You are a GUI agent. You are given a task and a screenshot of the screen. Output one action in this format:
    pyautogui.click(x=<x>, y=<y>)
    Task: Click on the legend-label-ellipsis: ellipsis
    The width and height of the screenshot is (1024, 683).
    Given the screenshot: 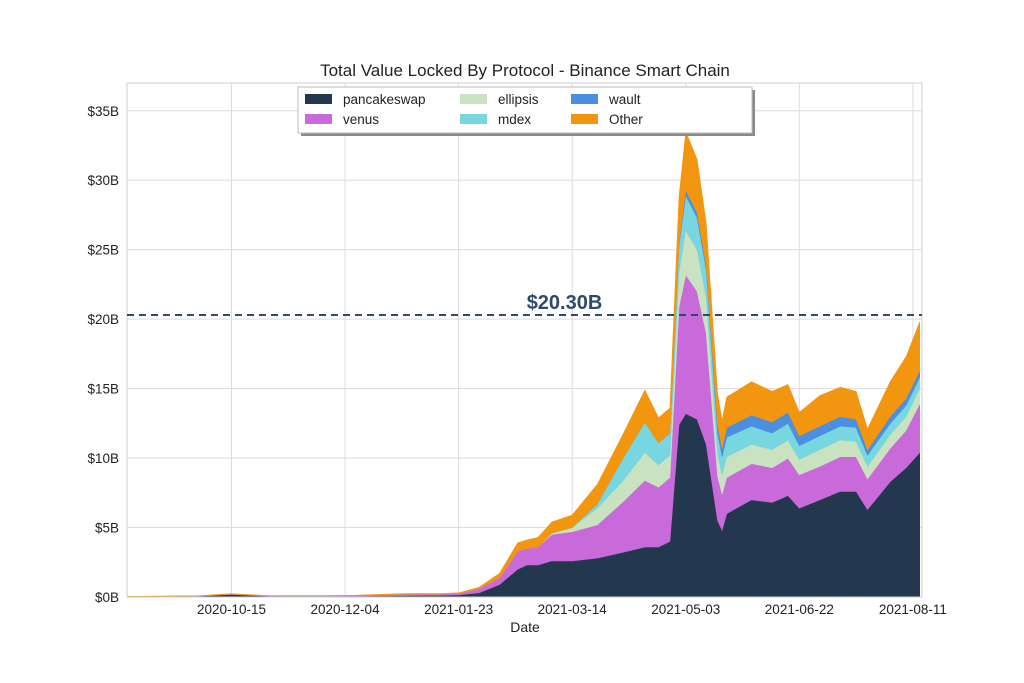 What is the action you would take?
    pyautogui.click(x=518, y=99)
    